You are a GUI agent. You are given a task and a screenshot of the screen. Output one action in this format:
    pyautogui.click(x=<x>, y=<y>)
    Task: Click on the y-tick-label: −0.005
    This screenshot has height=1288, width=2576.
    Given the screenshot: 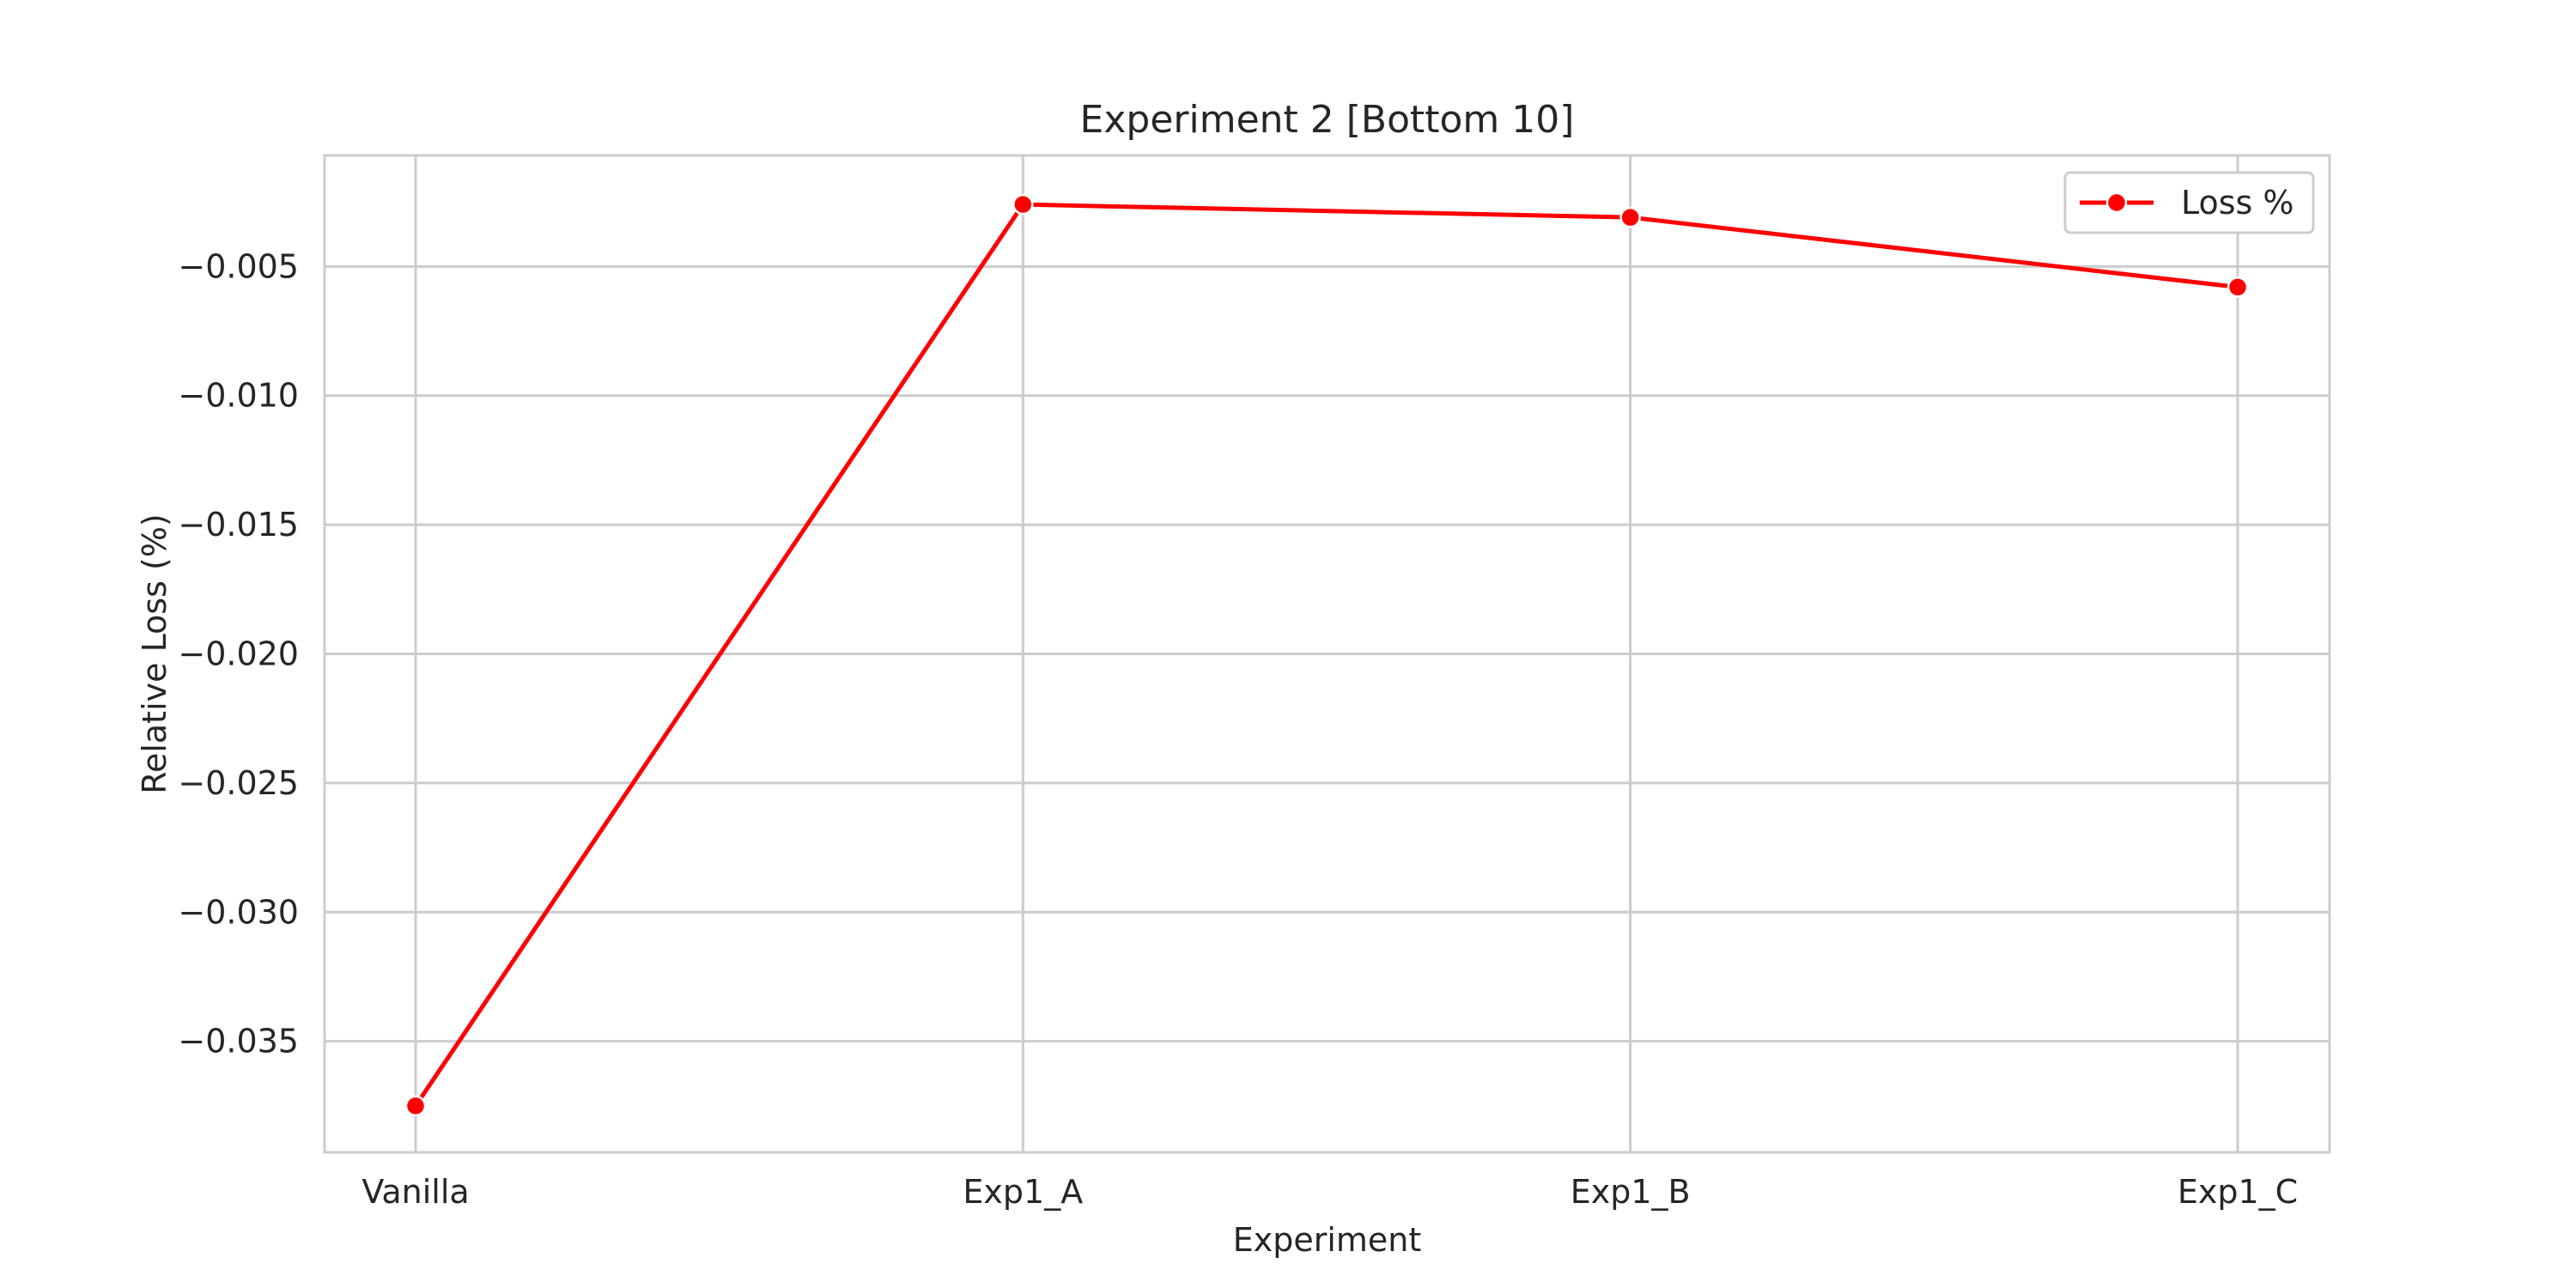 What is the action you would take?
    pyautogui.click(x=239, y=266)
    